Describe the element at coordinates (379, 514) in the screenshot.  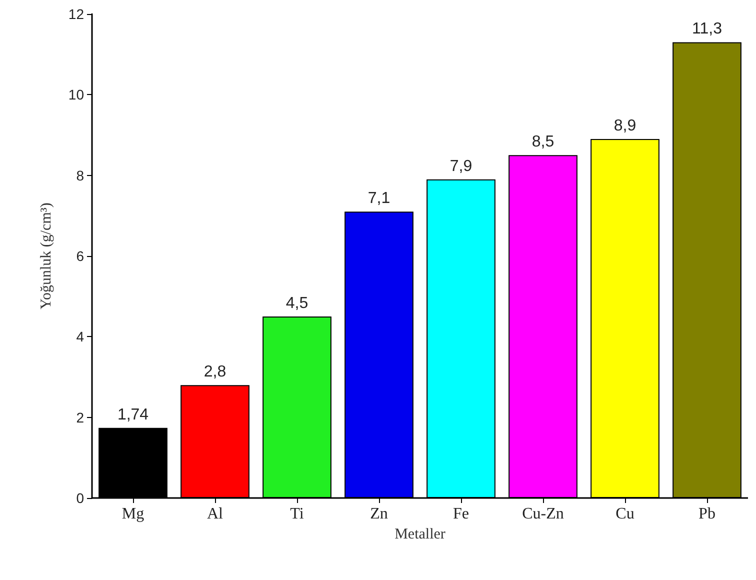
I see `x-tick-label: Zn` at that location.